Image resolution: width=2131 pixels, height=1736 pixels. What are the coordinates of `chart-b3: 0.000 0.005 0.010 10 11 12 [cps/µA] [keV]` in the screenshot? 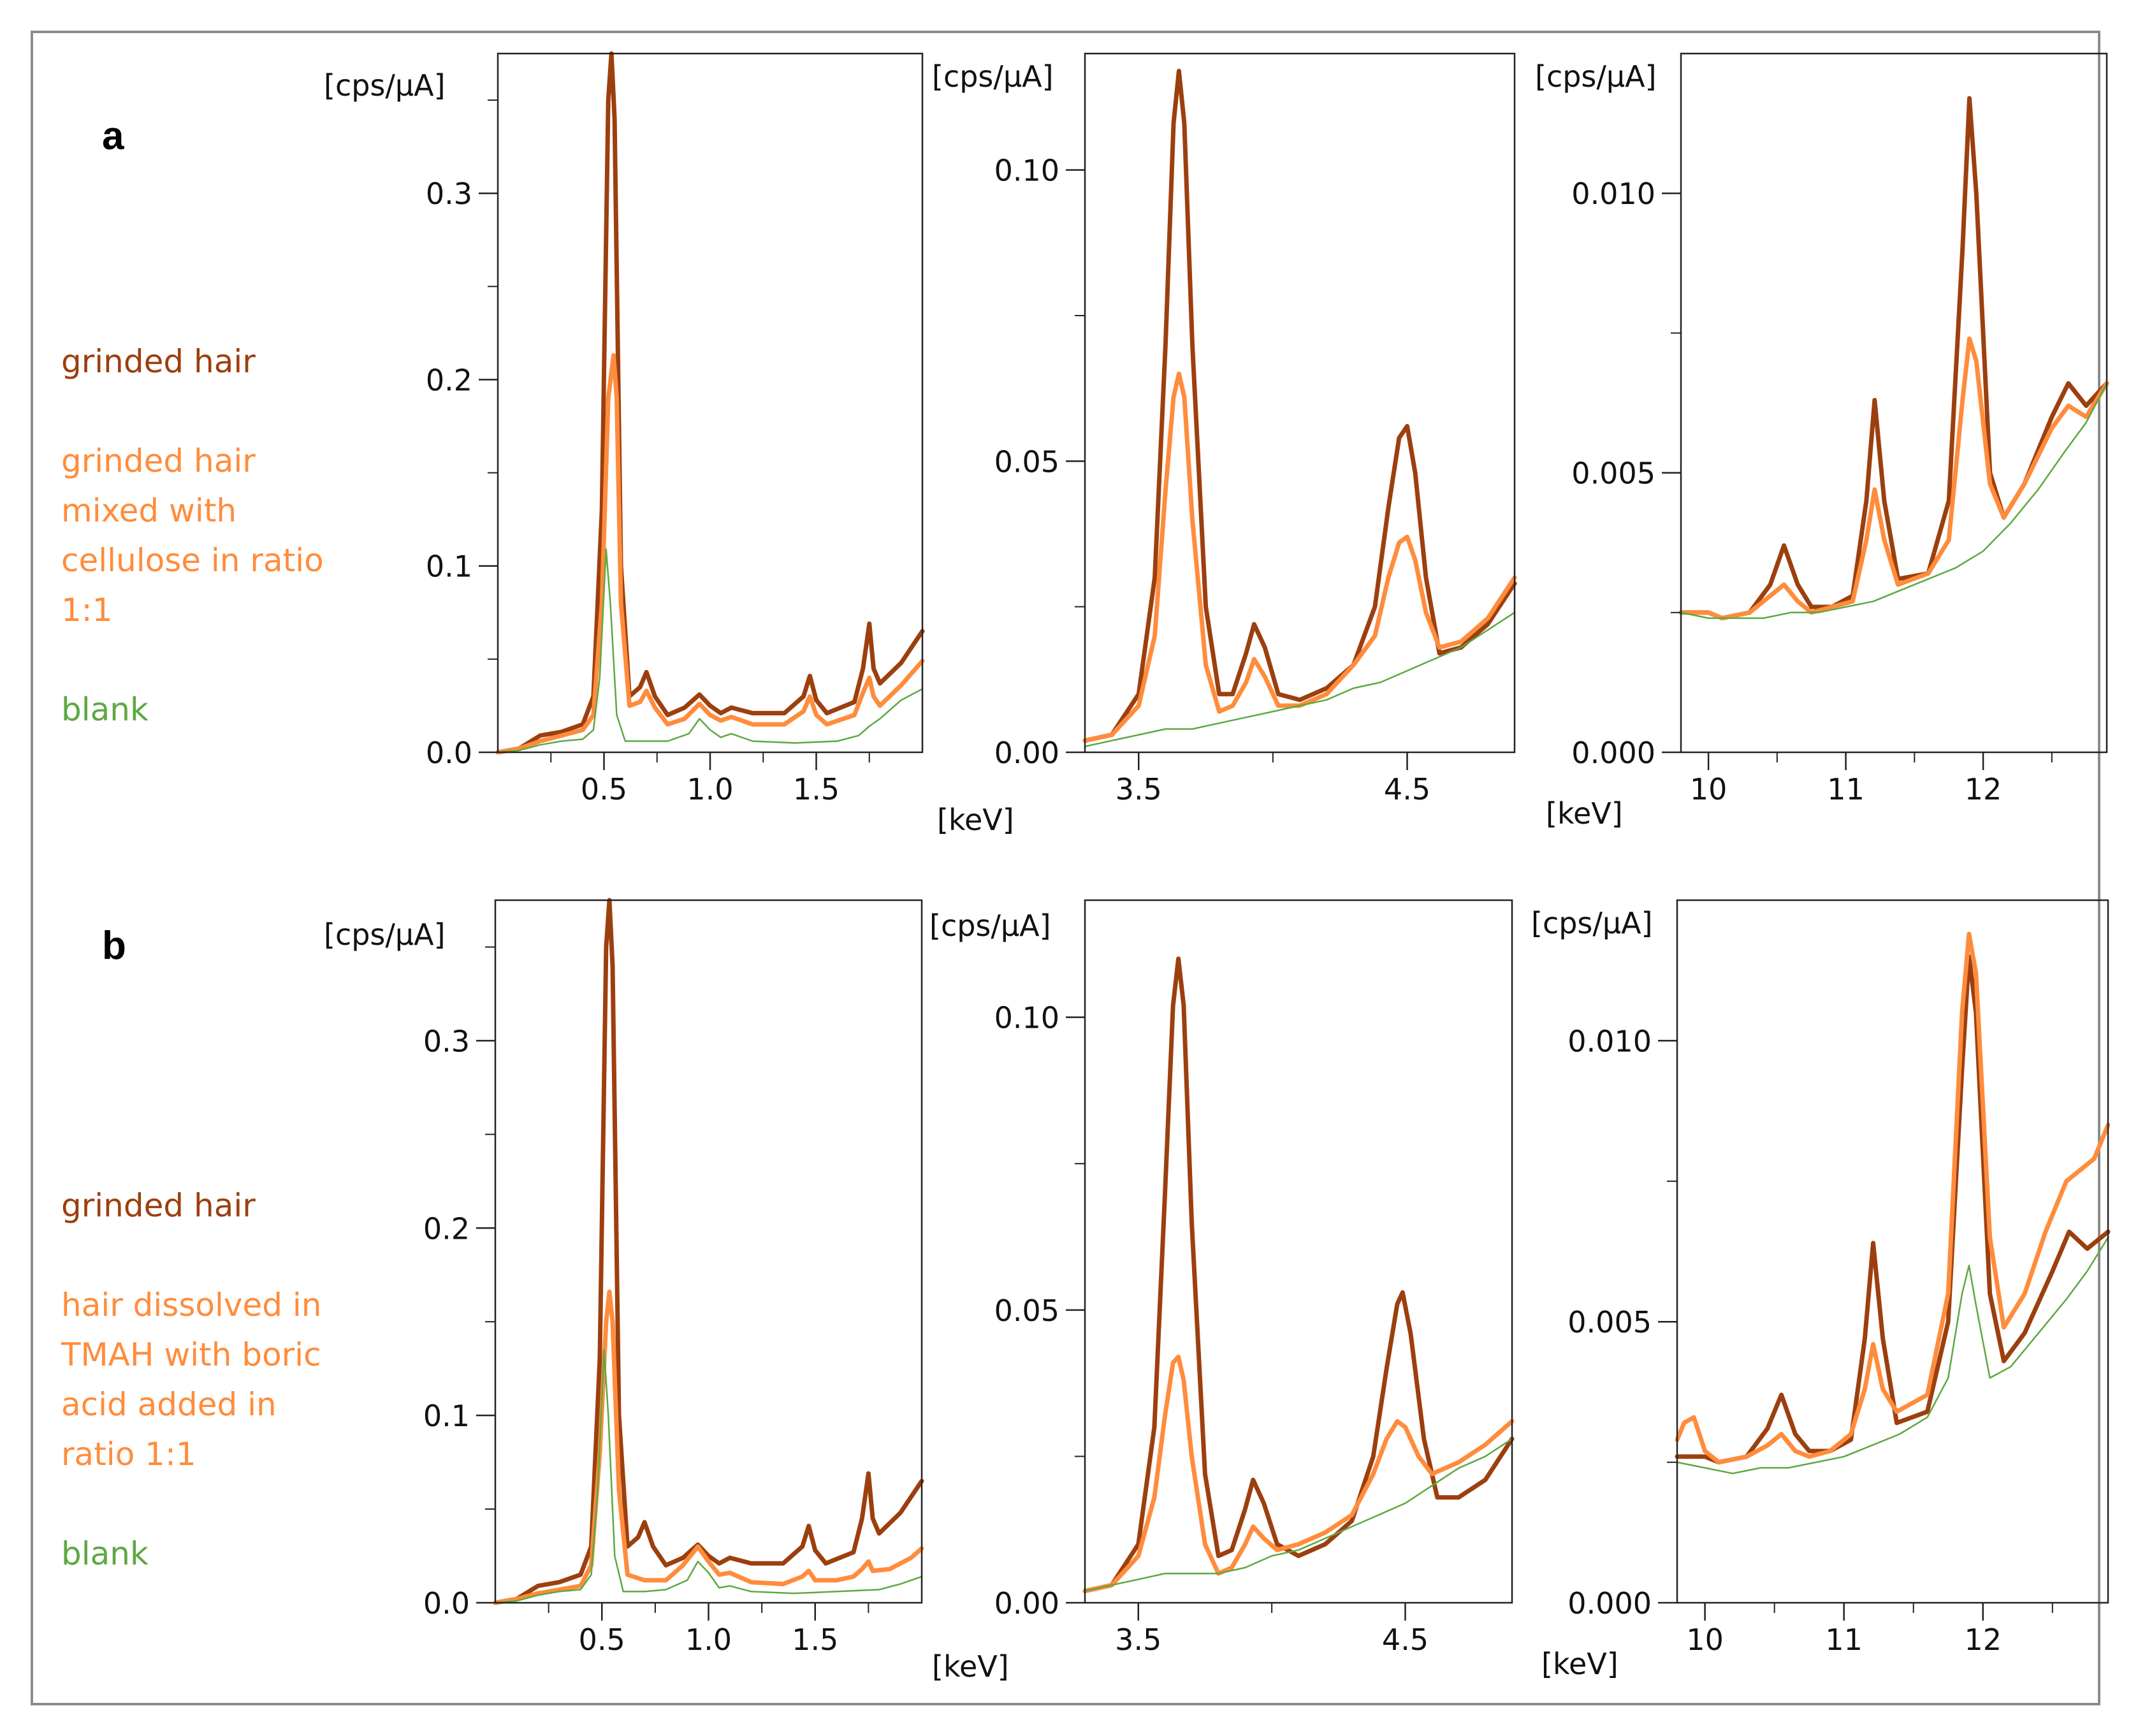 It's located at (1821, 1290).